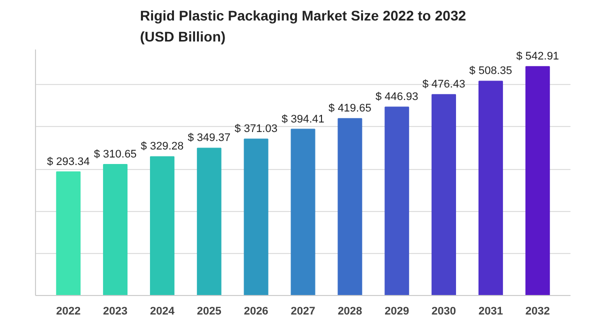  Describe the element at coordinates (537, 312) in the screenshot. I see `x-tick-label: 2032` at that location.